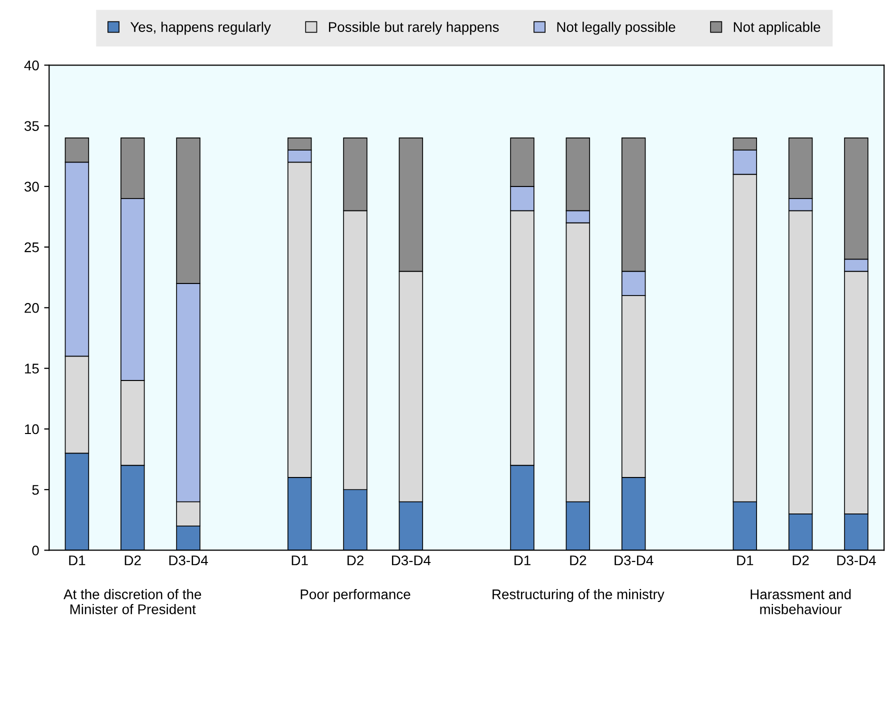 The width and height of the screenshot is (893, 724). What do you see at coordinates (35, 551) in the screenshot?
I see `y-tick-label: 0` at bounding box center [35, 551].